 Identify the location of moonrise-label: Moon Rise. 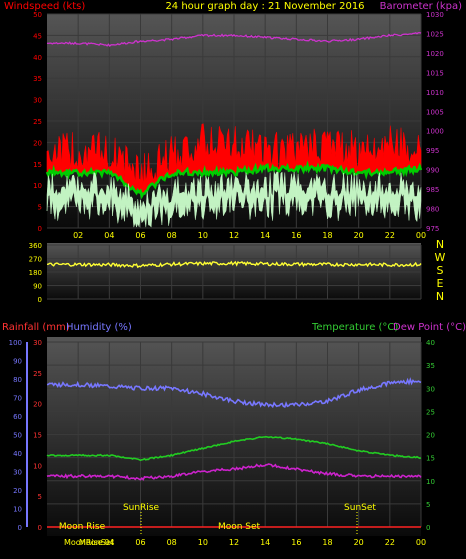
(82, 527).